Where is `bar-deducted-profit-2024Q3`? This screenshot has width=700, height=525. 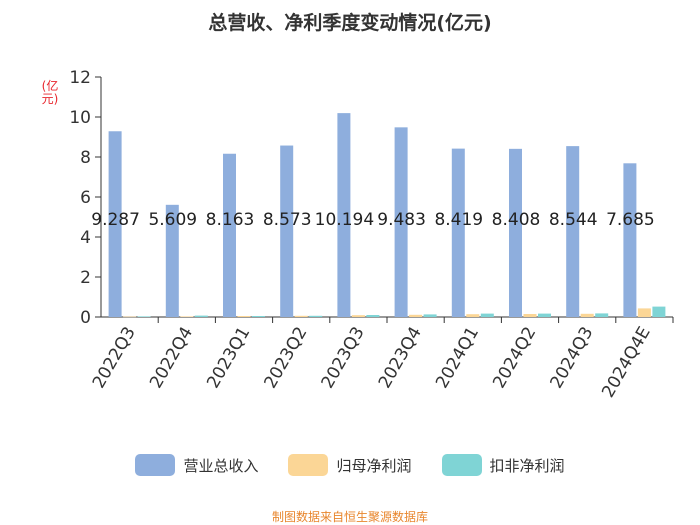
bar-deducted-profit-2024Q3 is located at coordinates (602, 315).